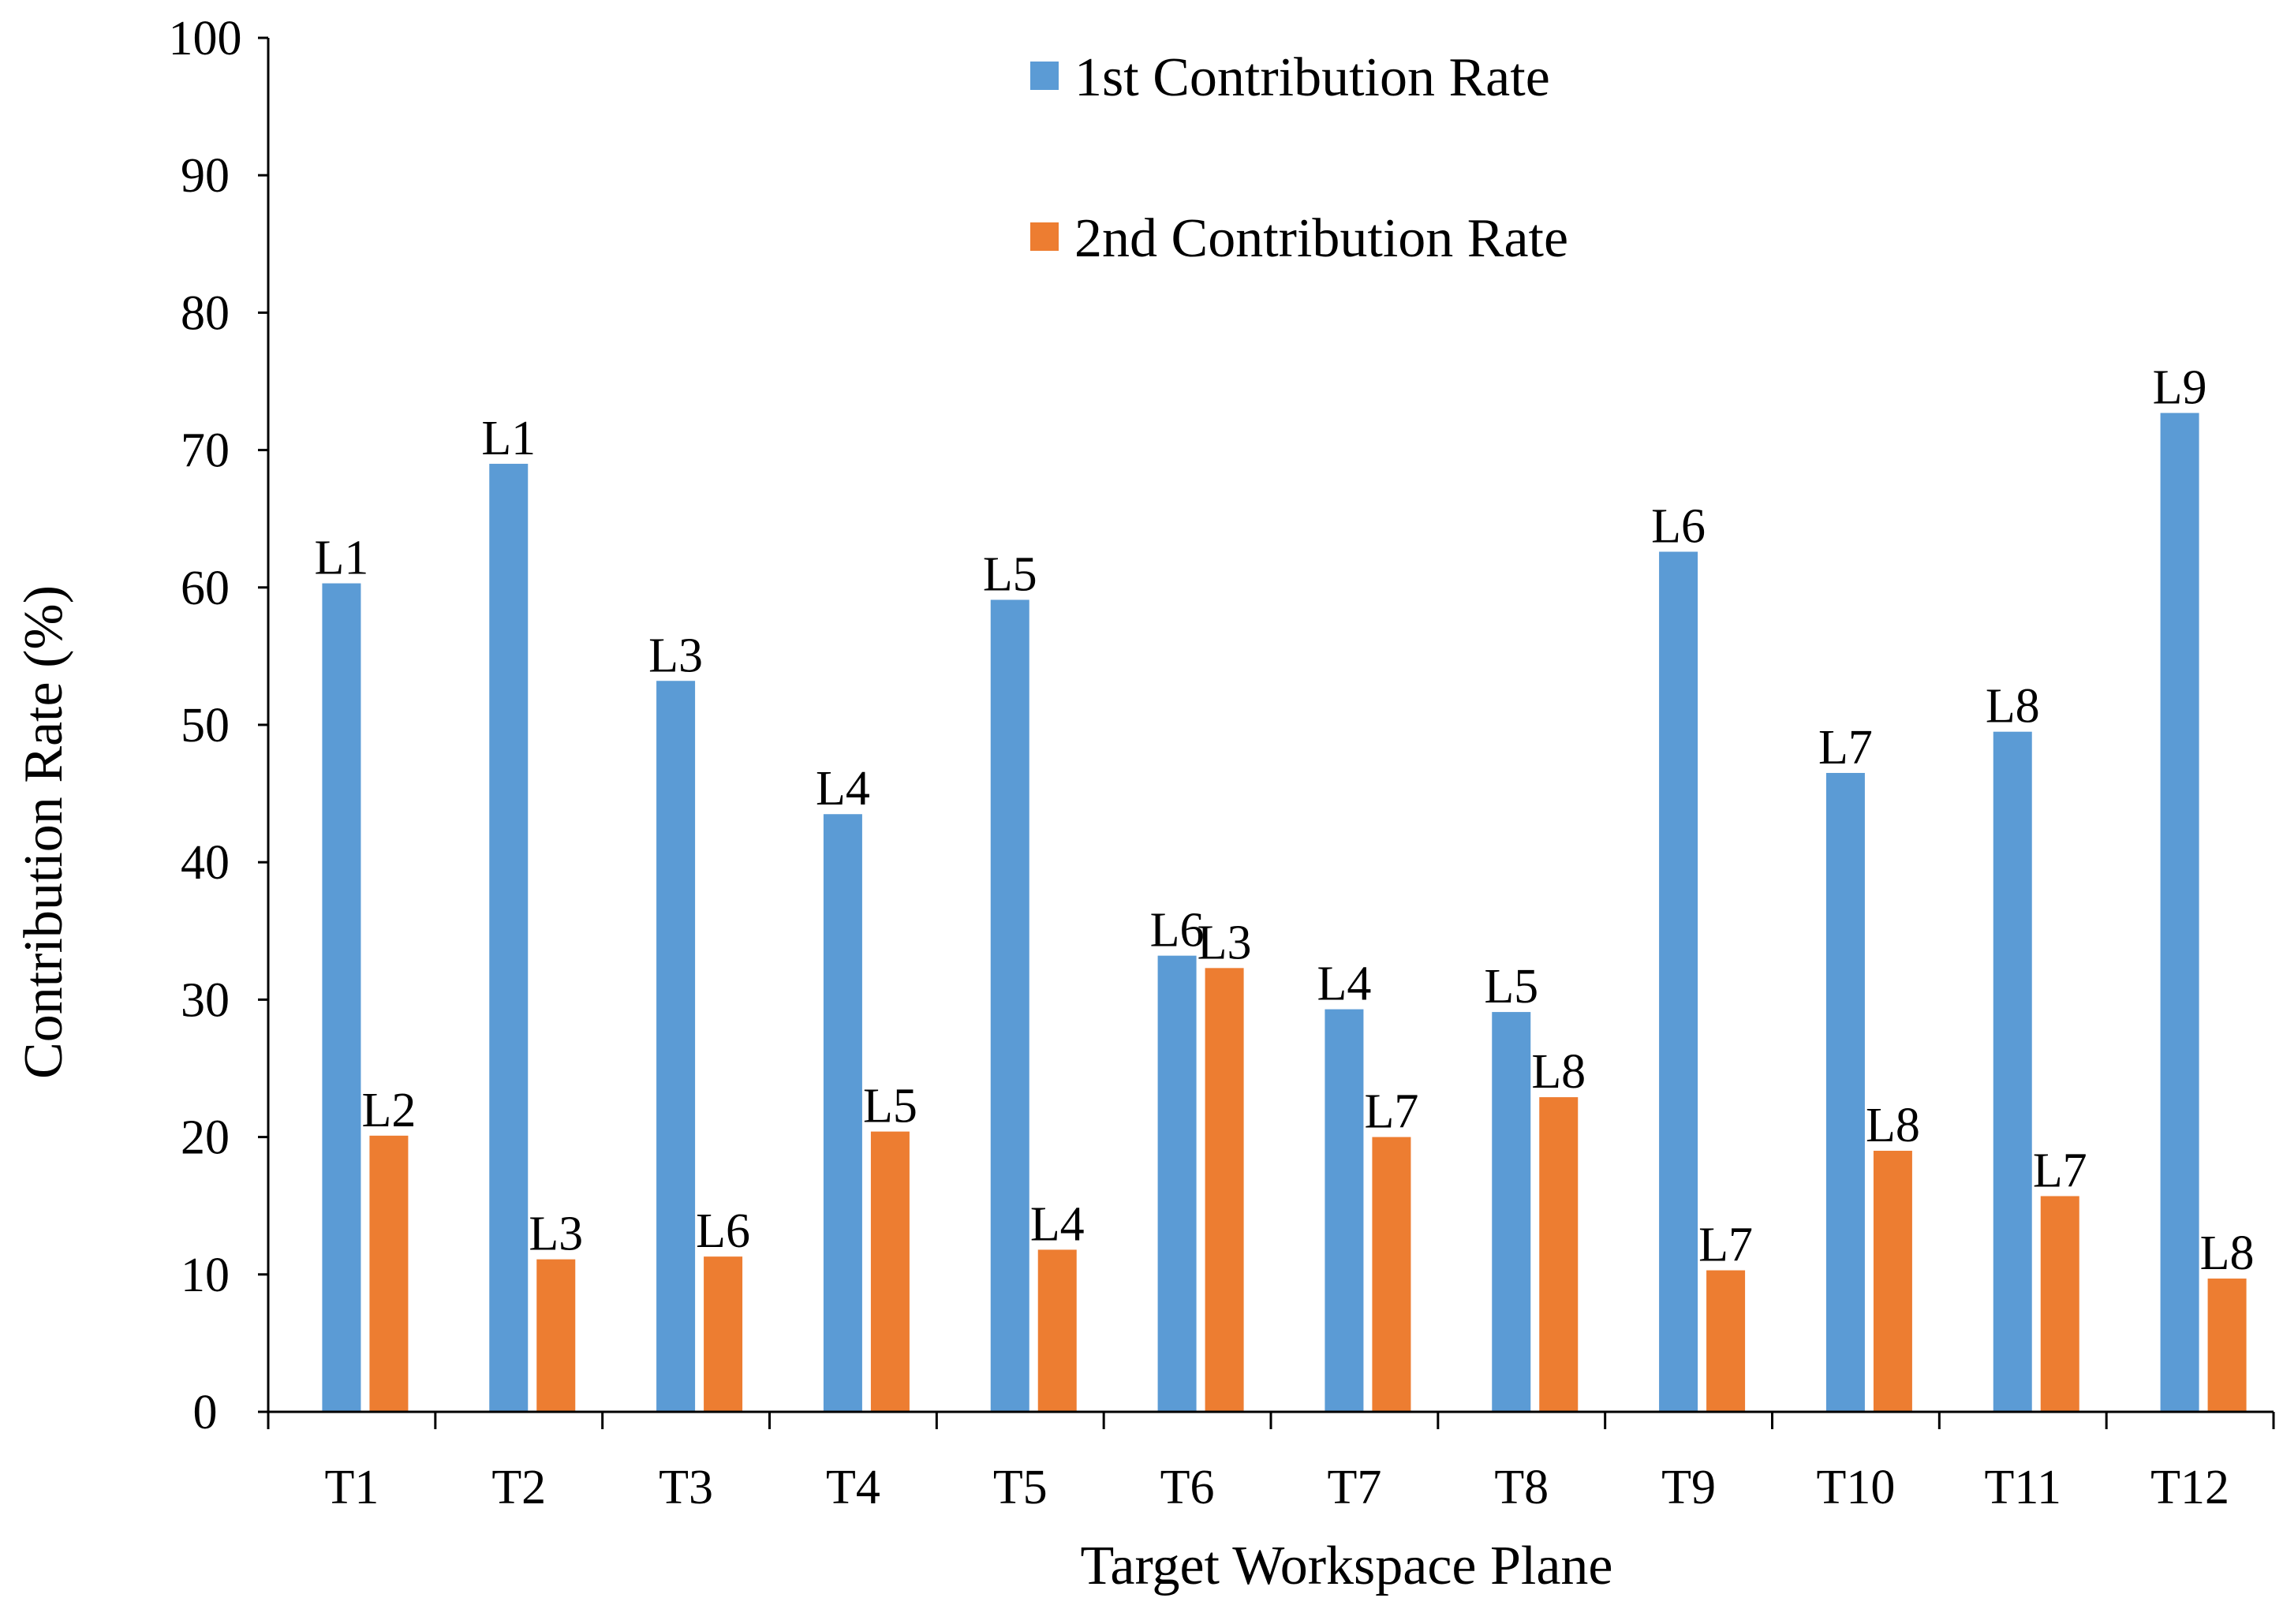  I want to click on bar-2nd-rate-t1, so click(389, 1273).